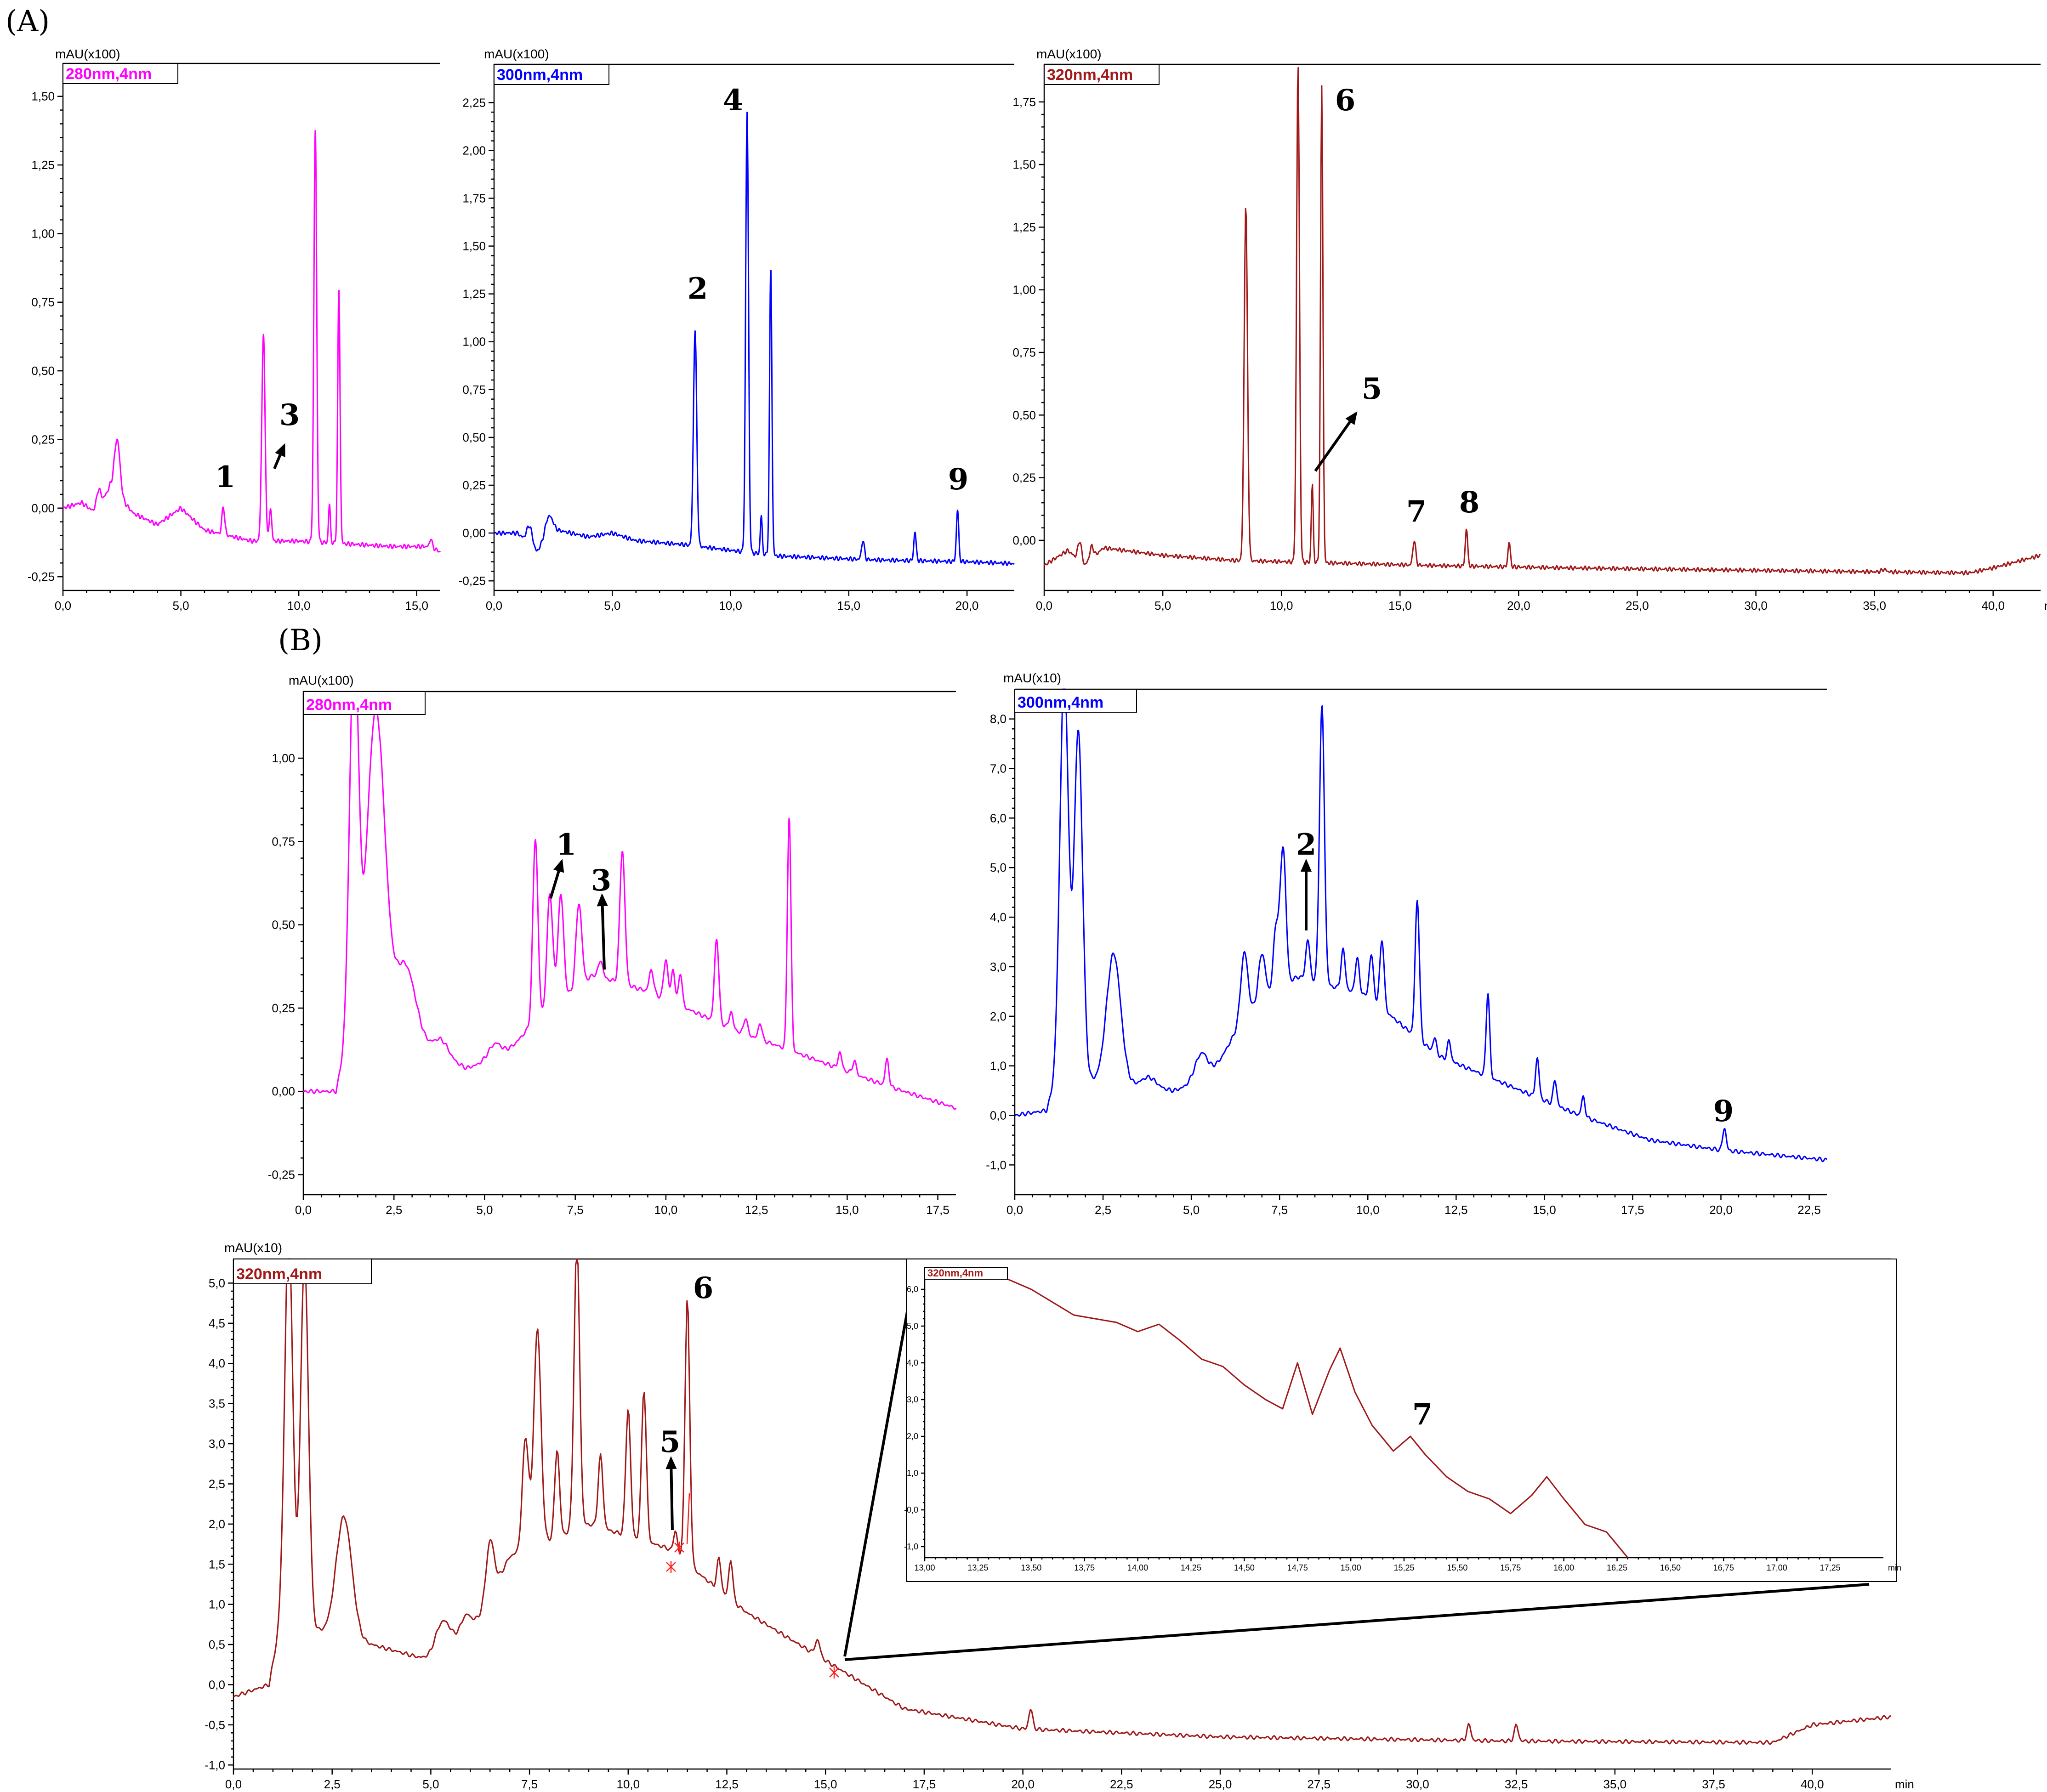 The image size is (2047, 1792). What do you see at coordinates (1470, 502) in the screenshot?
I see `peak-label: 8` at bounding box center [1470, 502].